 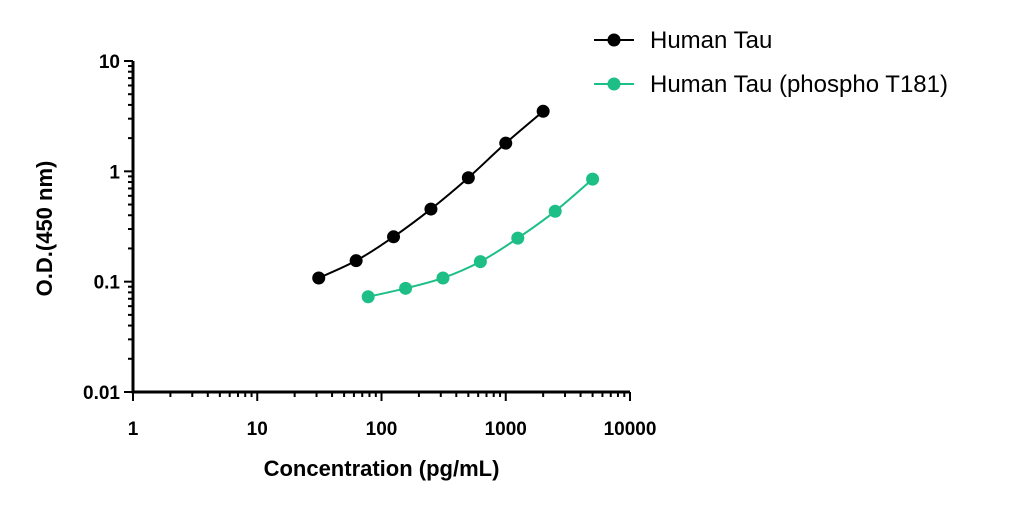 I want to click on series-layer, so click(x=456, y=204).